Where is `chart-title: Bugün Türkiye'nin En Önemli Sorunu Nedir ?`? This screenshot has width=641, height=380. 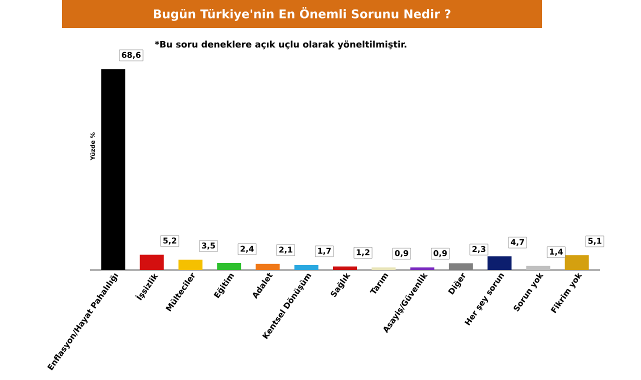 chart-title: Bugün Türkiye'nin En Önemli Sorunu Nedir ? is located at coordinates (302, 14).